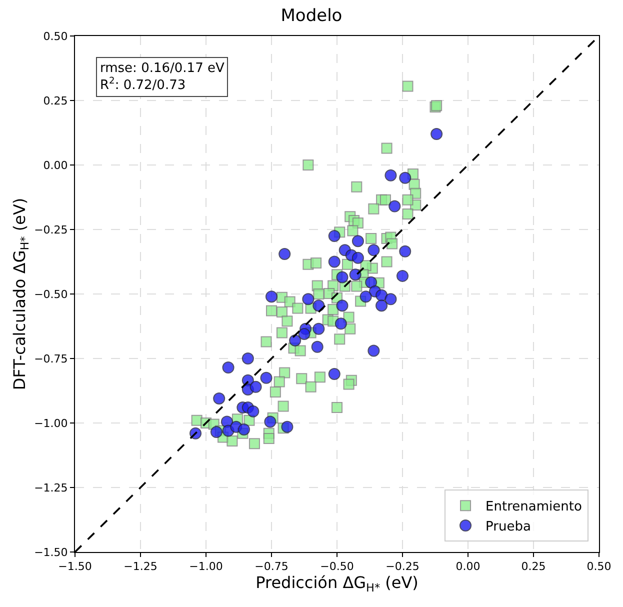  I want to click on y-tick-label: −1.25, so click(51, 487).